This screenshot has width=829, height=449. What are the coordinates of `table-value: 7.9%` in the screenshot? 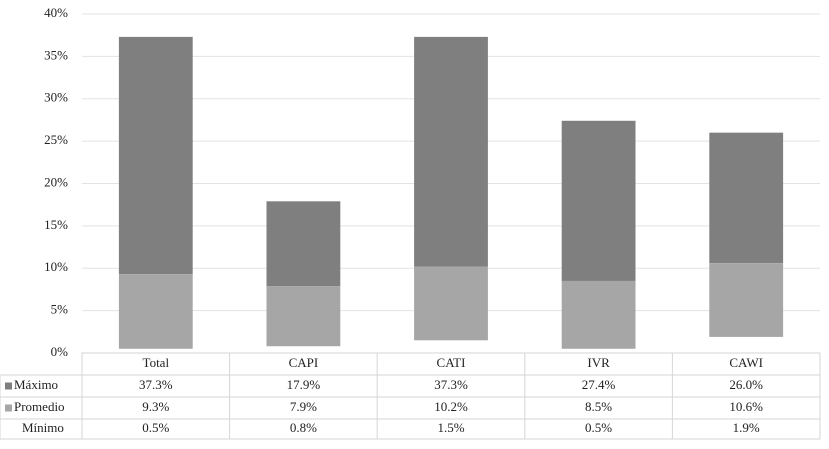 It's located at (303, 406).